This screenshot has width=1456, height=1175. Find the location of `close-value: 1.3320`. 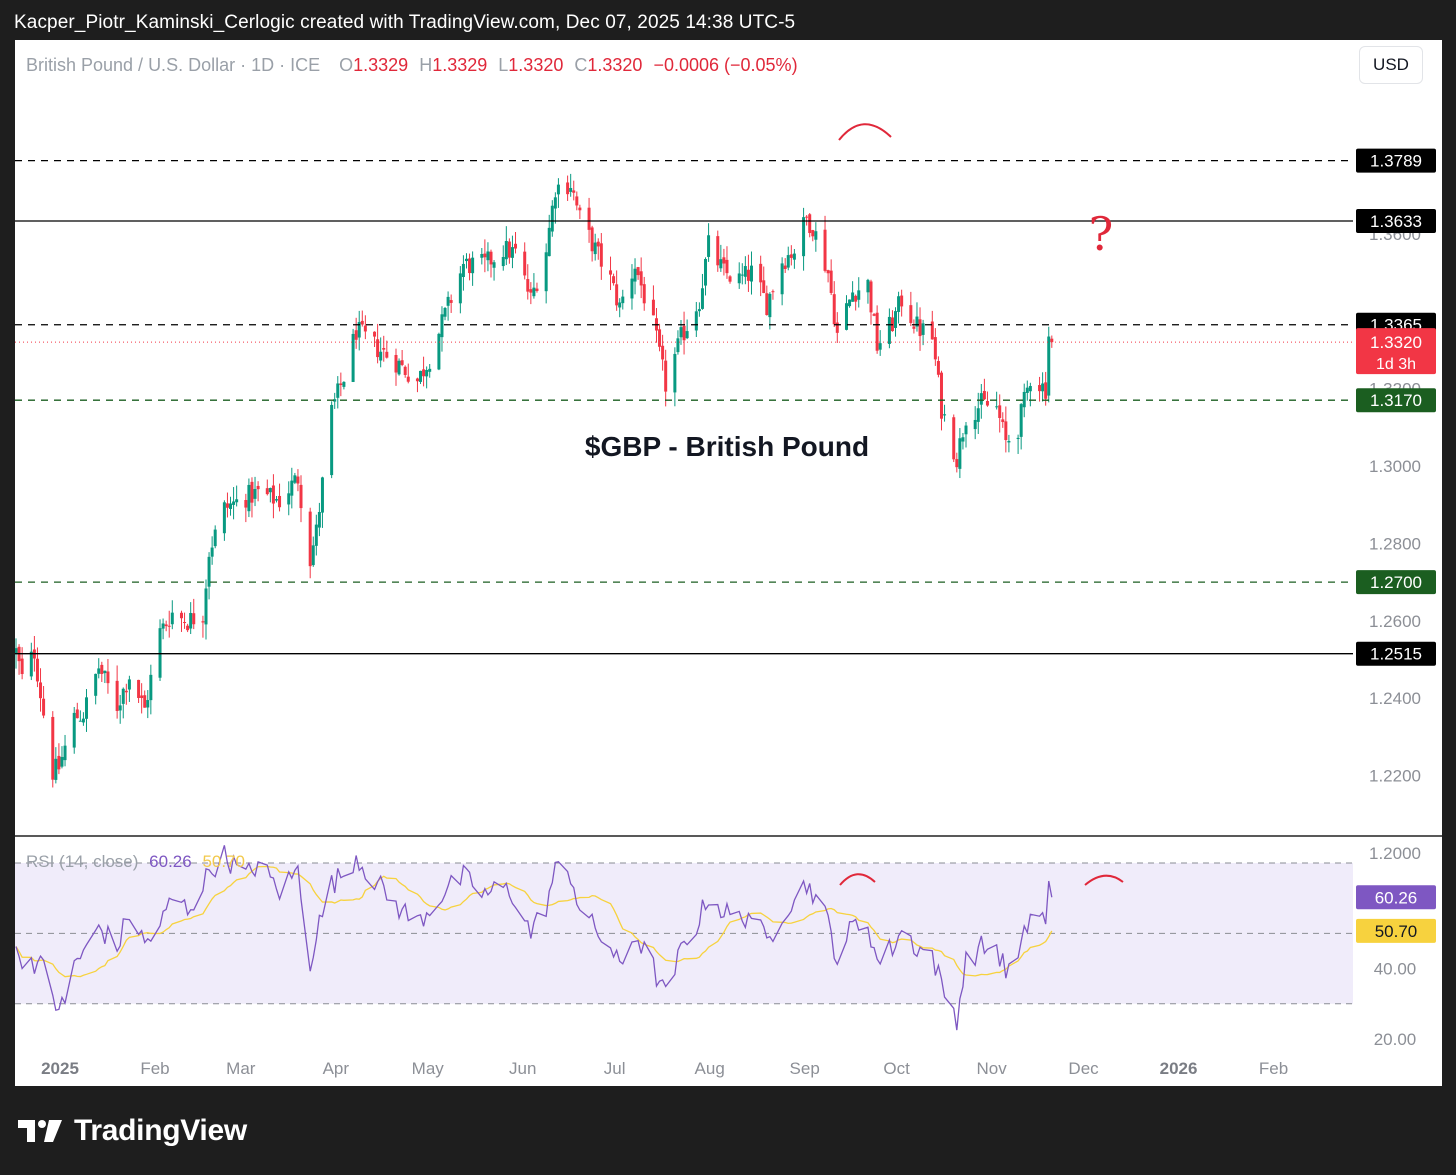

close-value: 1.3320 is located at coordinates (615, 65).